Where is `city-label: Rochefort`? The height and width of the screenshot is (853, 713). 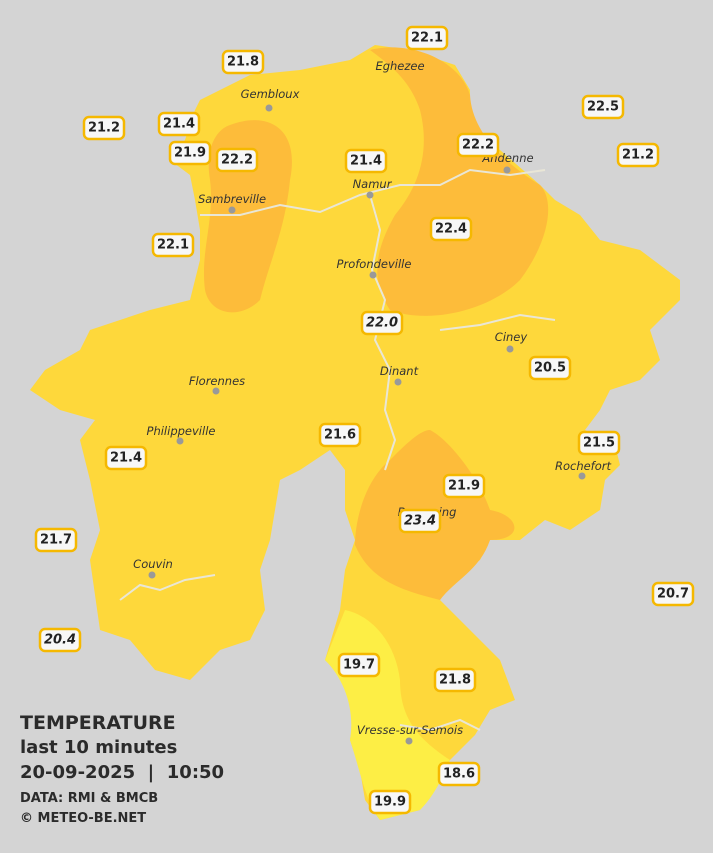 city-label: Rochefort is located at coordinates (583, 466).